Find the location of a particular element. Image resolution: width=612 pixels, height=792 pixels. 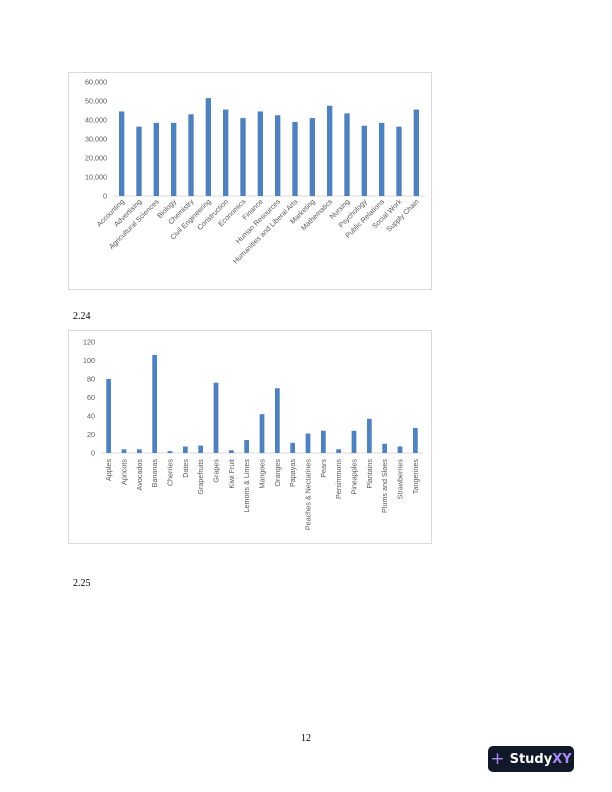

x-tick-label: Pineapples is located at coordinates (354, 477).